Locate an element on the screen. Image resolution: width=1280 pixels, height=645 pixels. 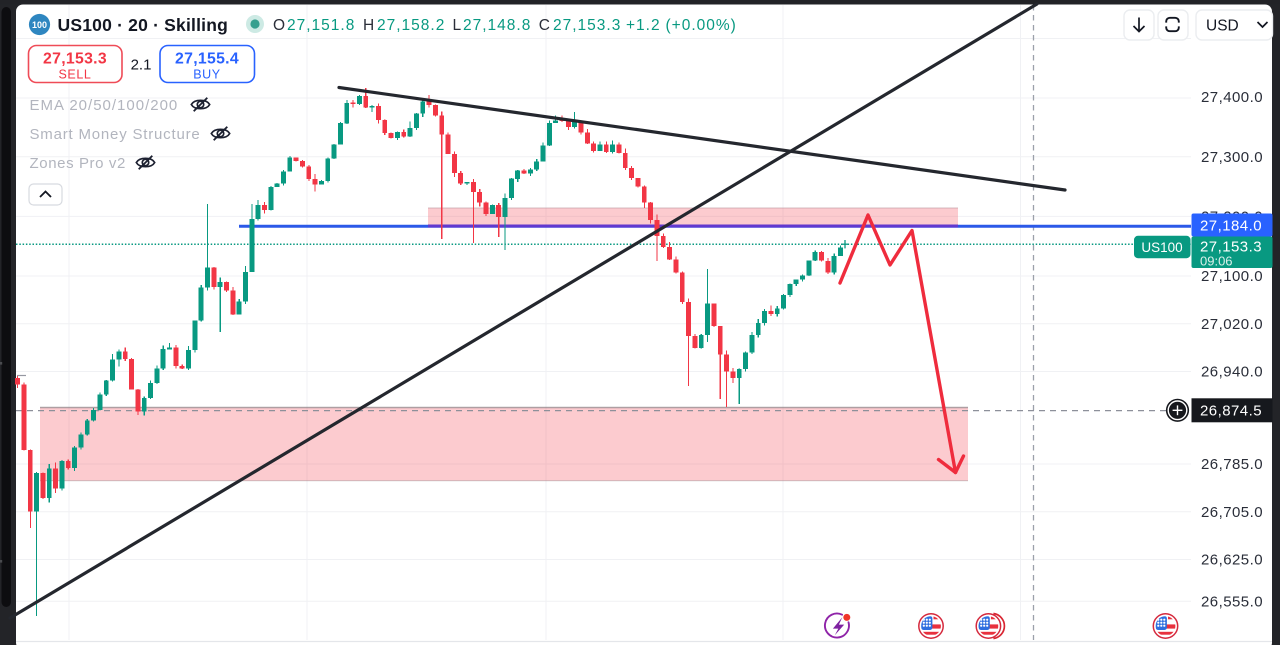
svg-text: 27,020.0 is located at coordinates (1232, 324).